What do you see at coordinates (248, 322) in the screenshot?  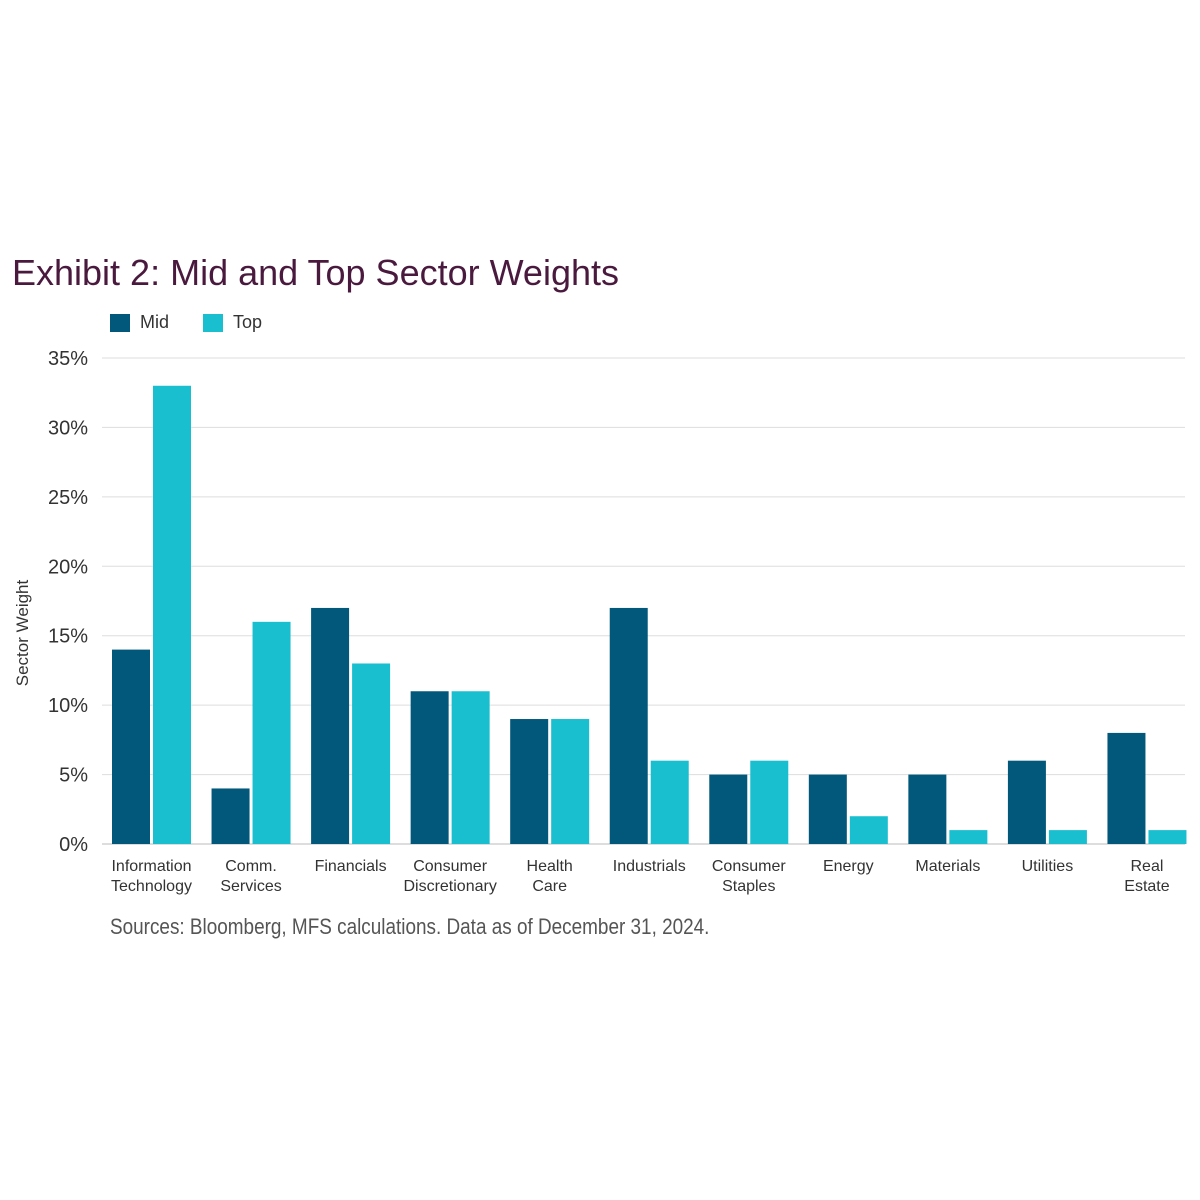 I see `legend-label-top: Top` at bounding box center [248, 322].